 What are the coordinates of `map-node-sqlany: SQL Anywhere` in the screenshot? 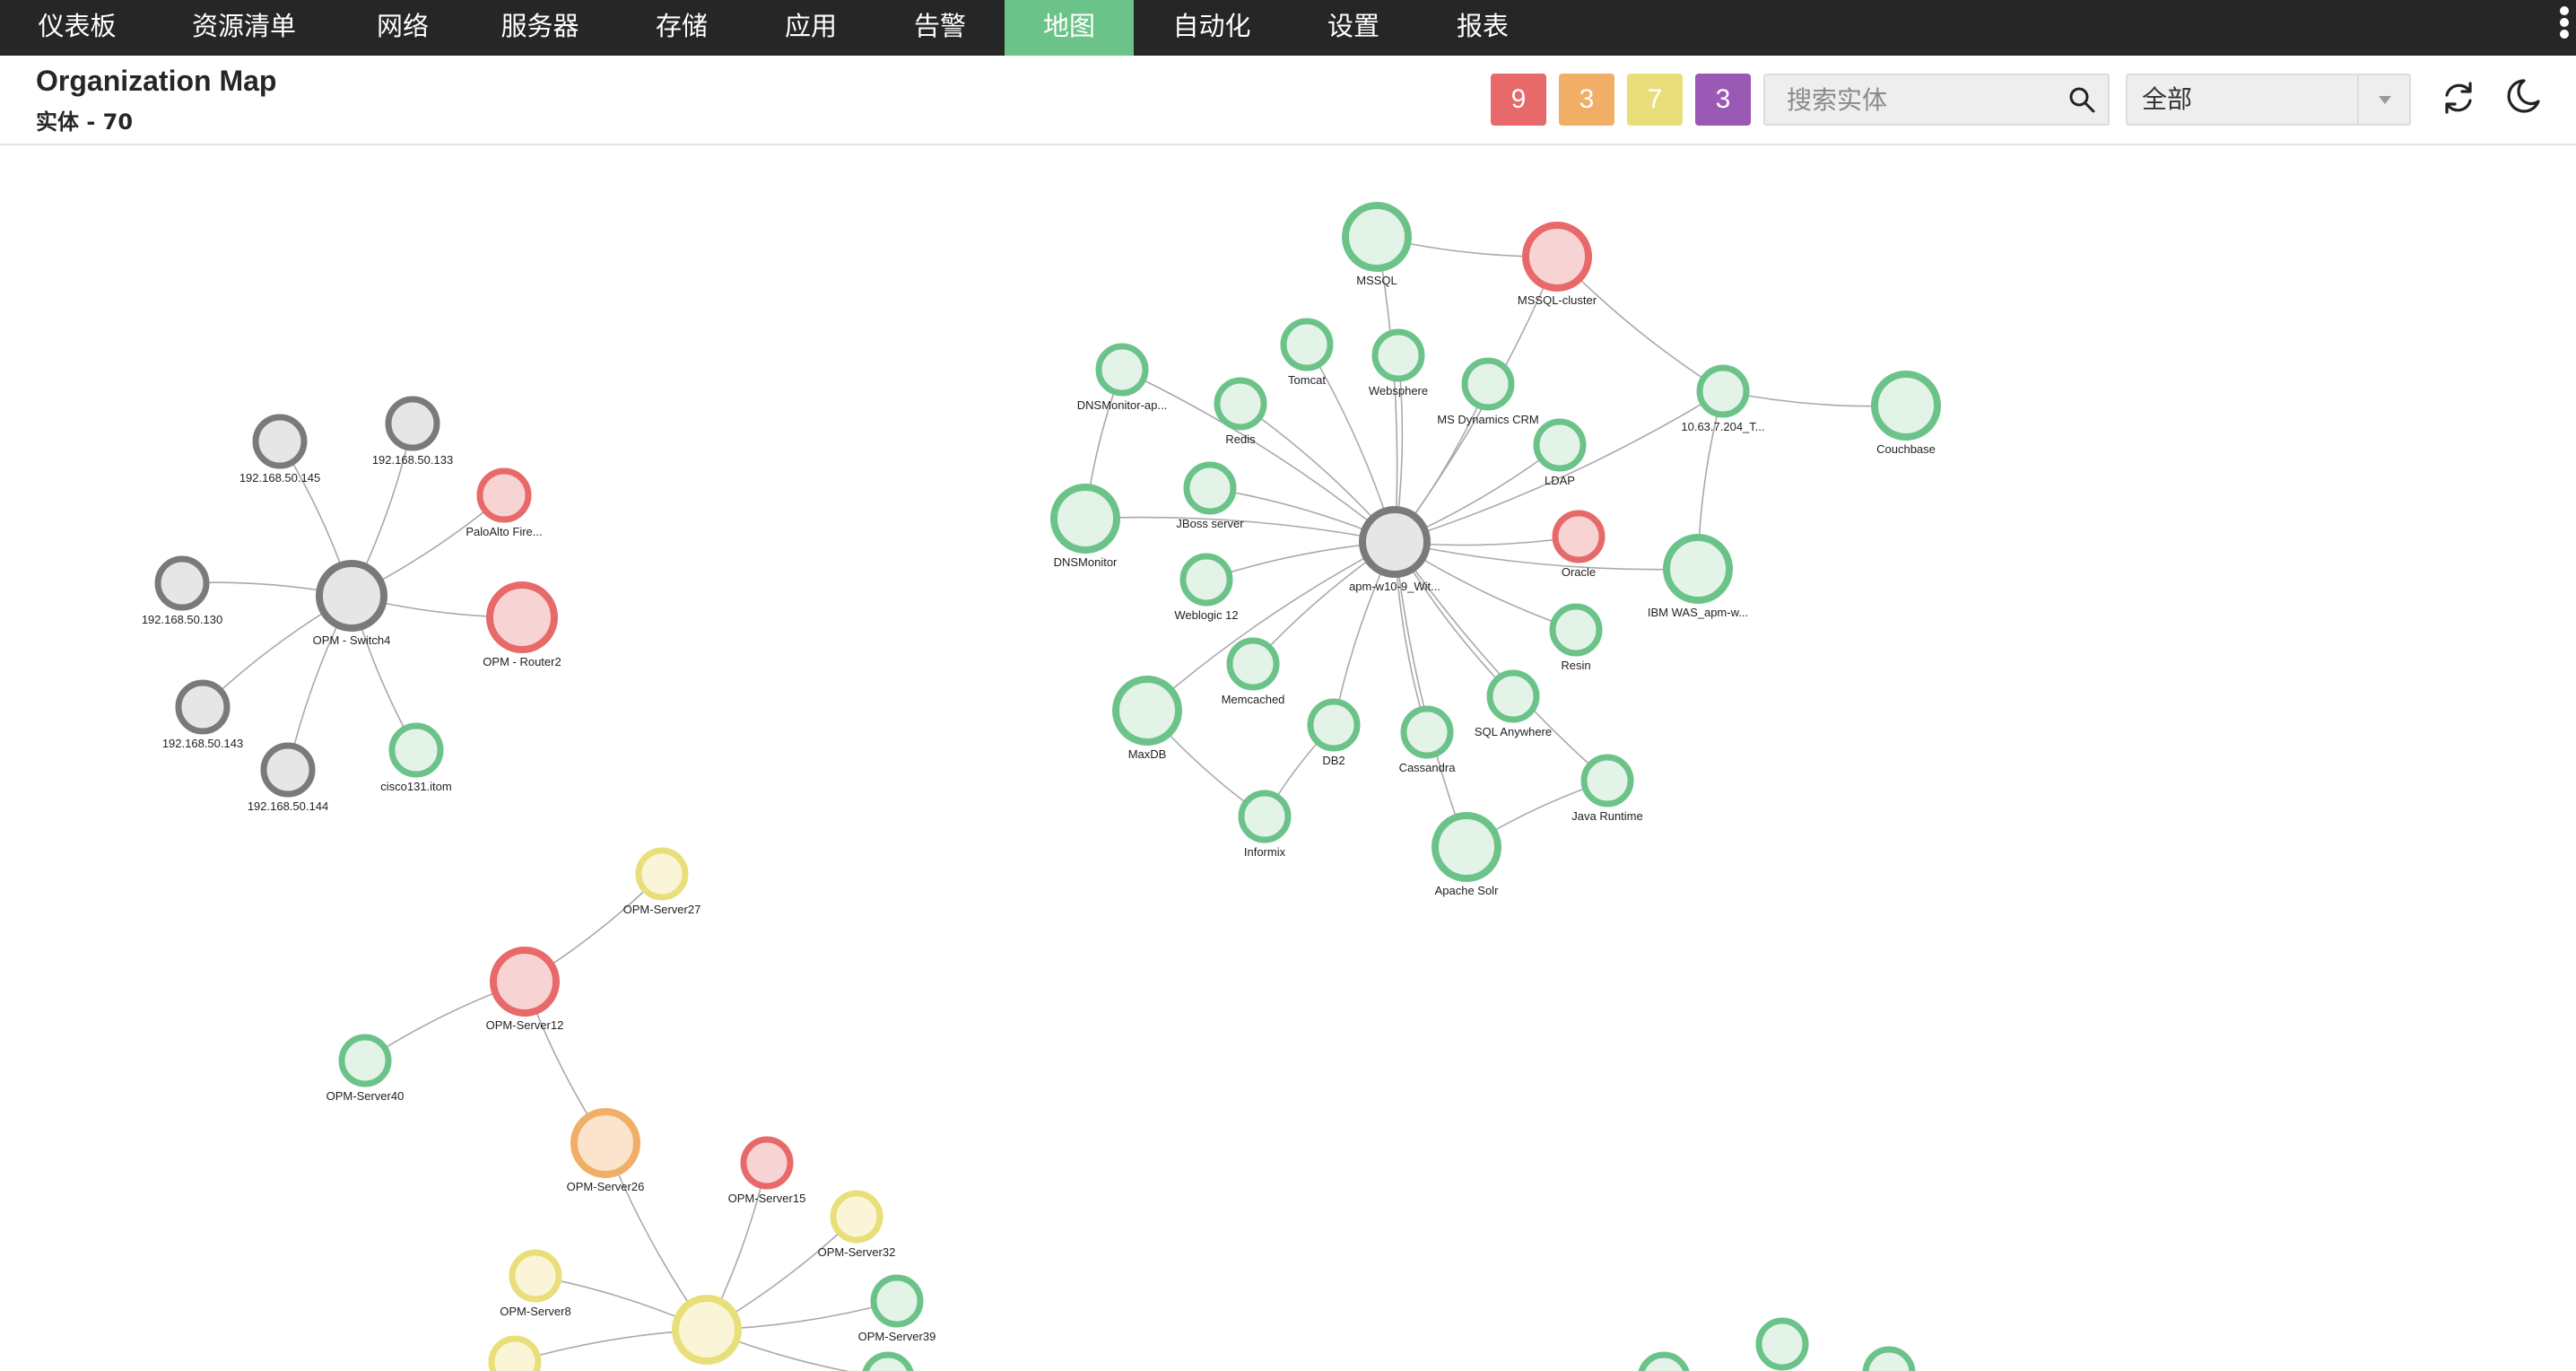 It's located at (1513, 703).